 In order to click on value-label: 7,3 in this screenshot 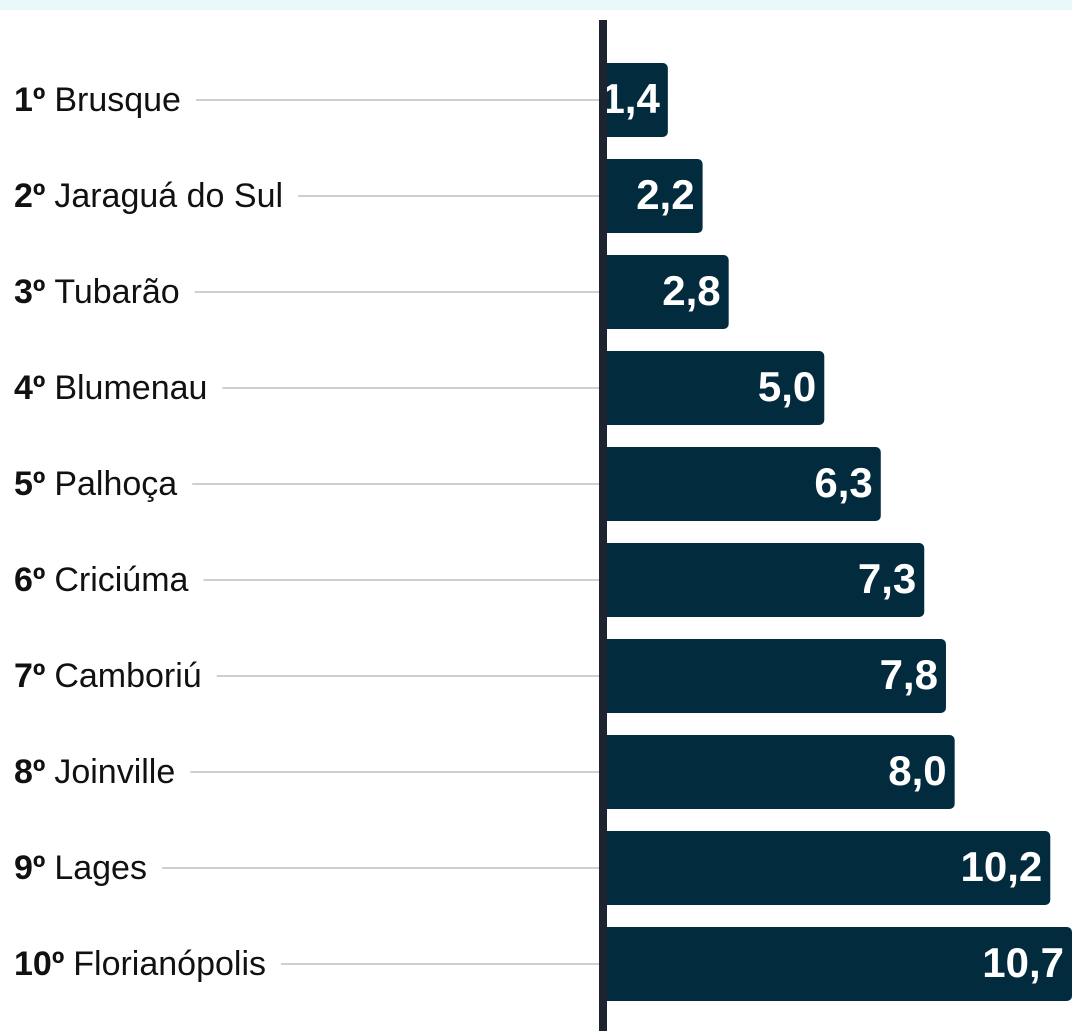, I will do `click(887, 578)`.